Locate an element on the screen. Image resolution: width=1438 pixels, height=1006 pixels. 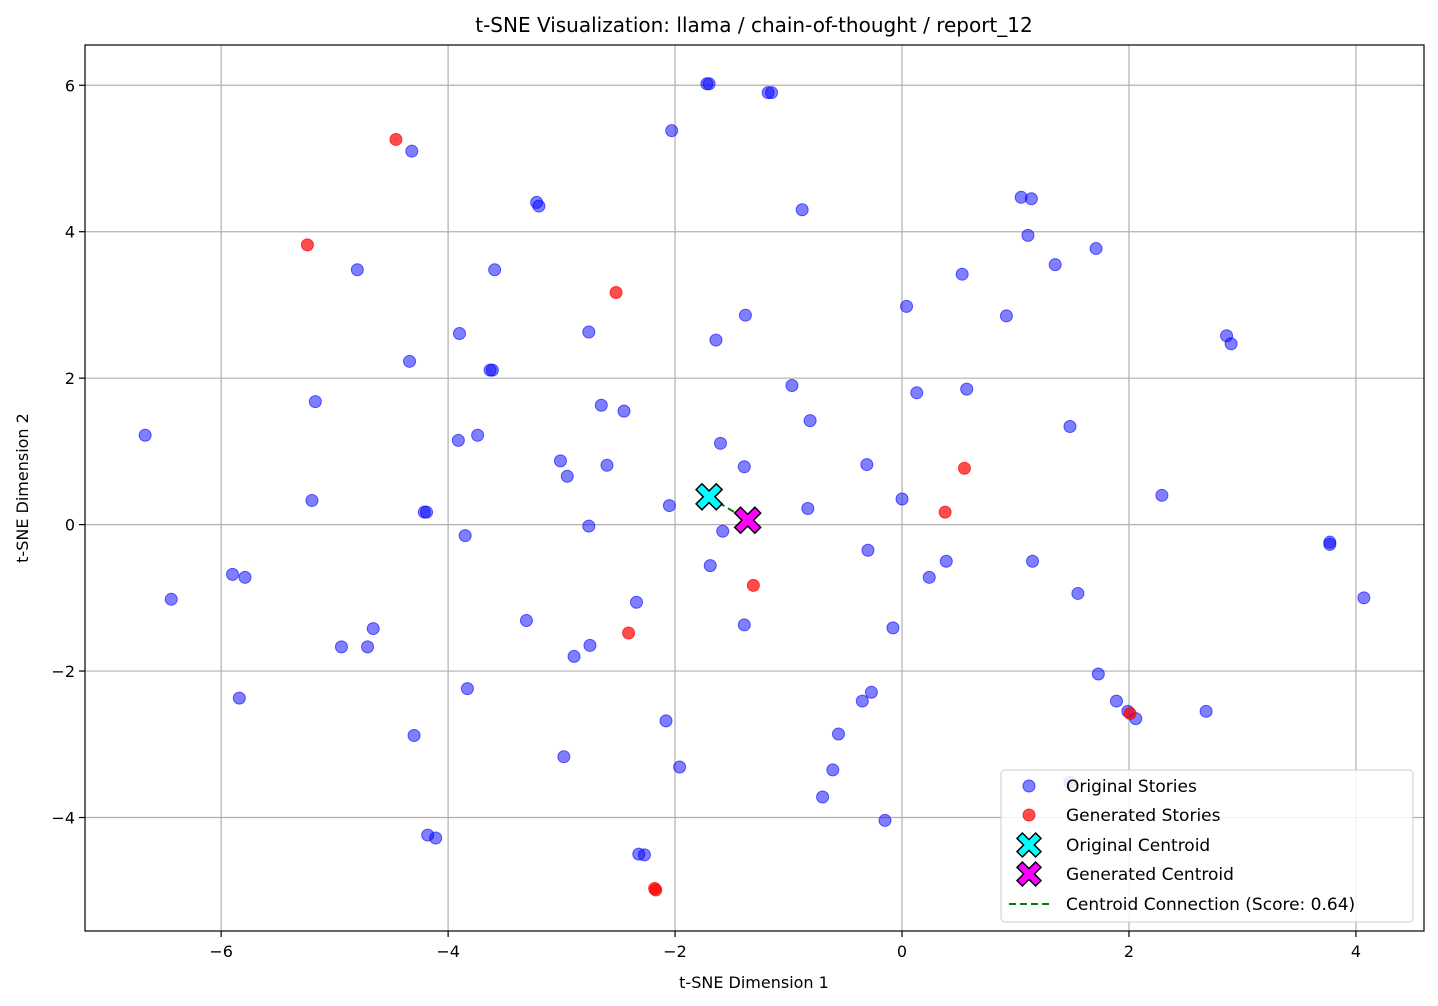
centroid-markers is located at coordinates (728, 508).